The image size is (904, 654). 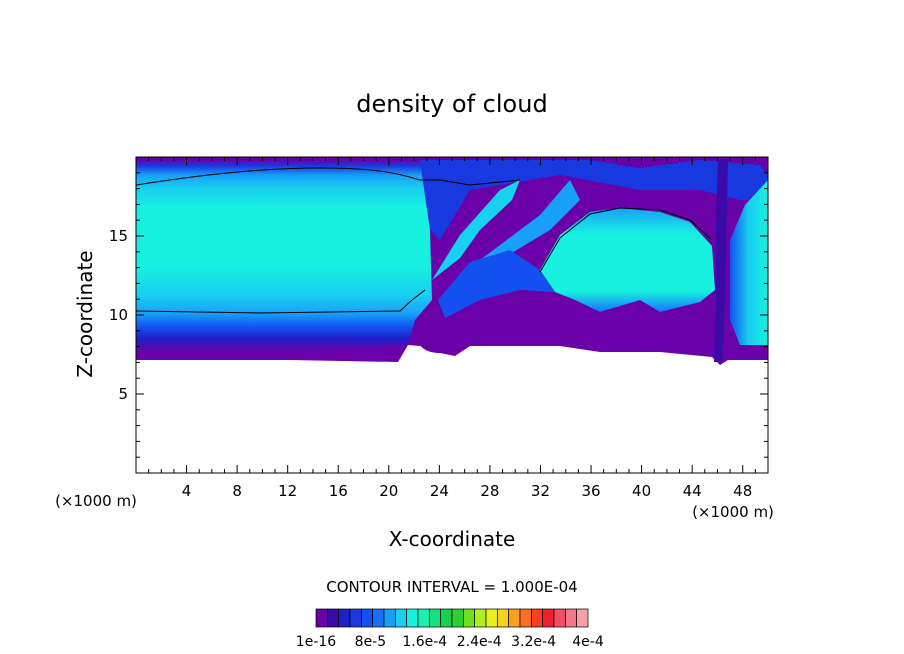 What do you see at coordinates (118, 315) in the screenshot?
I see `y-tick-label: 10` at bounding box center [118, 315].